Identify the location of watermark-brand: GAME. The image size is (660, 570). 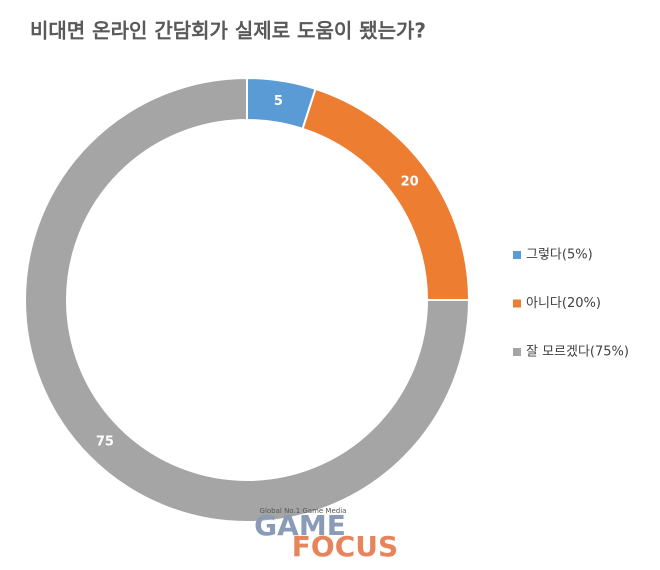
(300, 525).